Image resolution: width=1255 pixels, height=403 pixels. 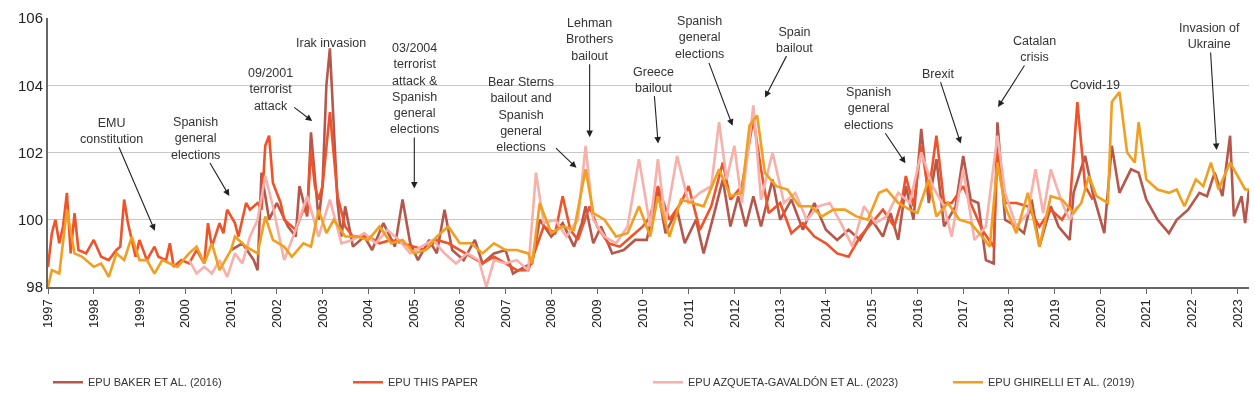 What do you see at coordinates (826, 314) in the screenshot?
I see `x-tick-label: 2014` at bounding box center [826, 314].